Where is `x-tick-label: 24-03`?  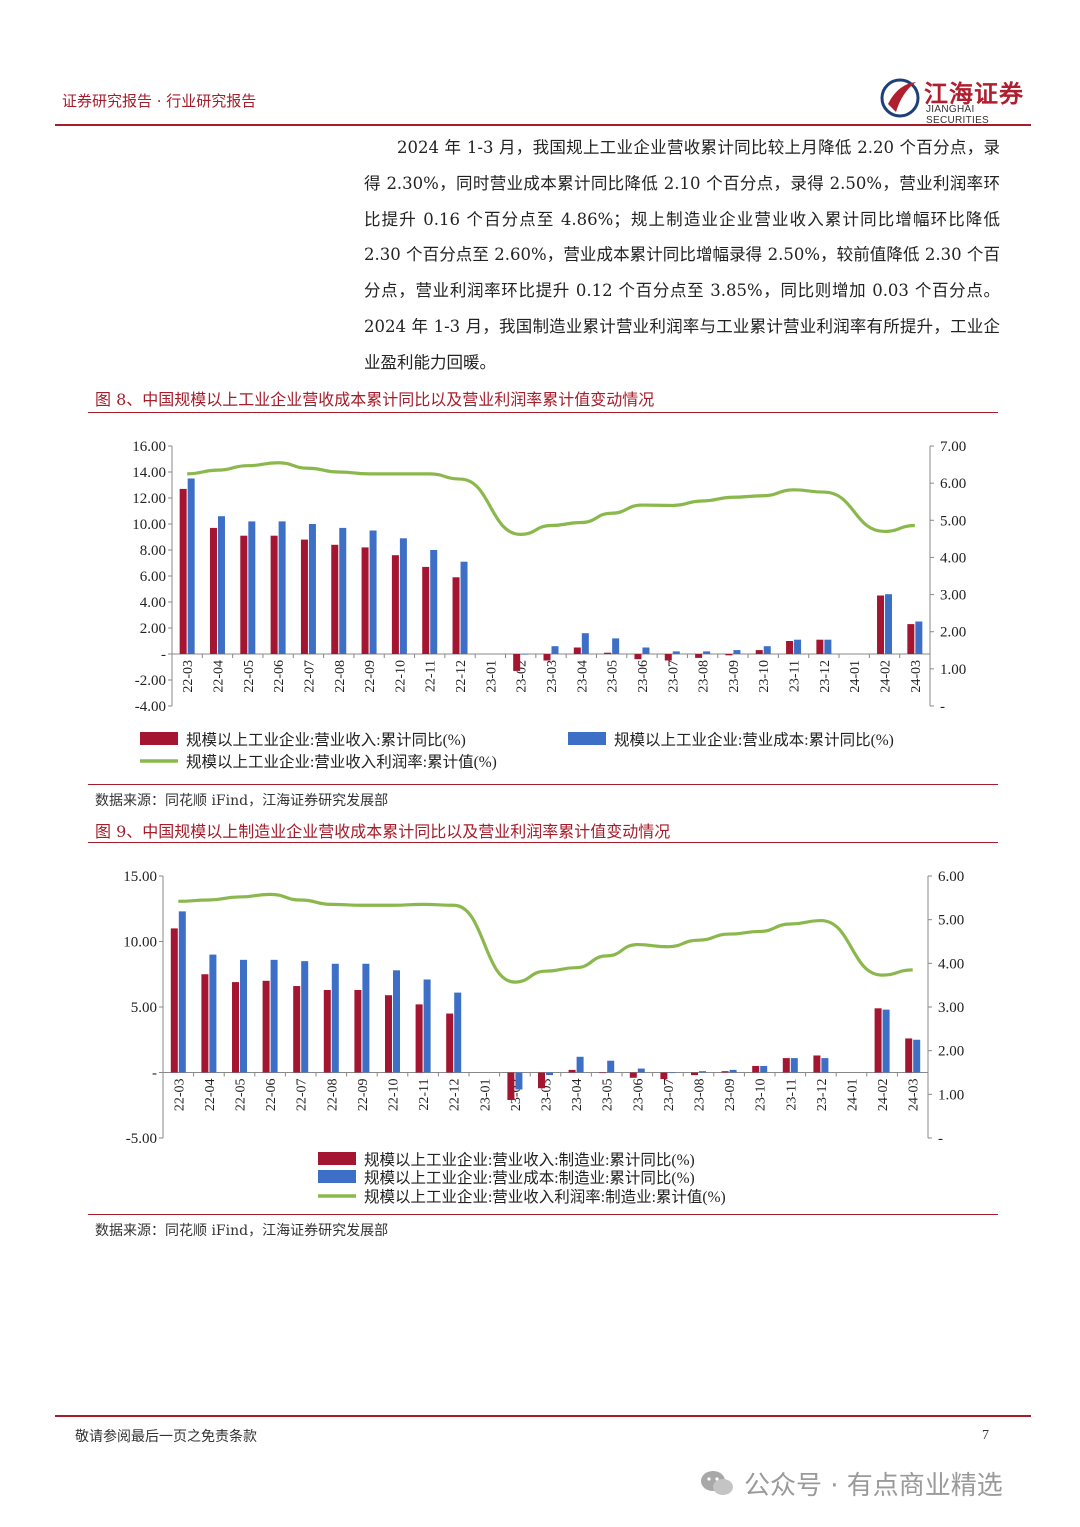 x-tick-label: 24-03 is located at coordinates (916, 676).